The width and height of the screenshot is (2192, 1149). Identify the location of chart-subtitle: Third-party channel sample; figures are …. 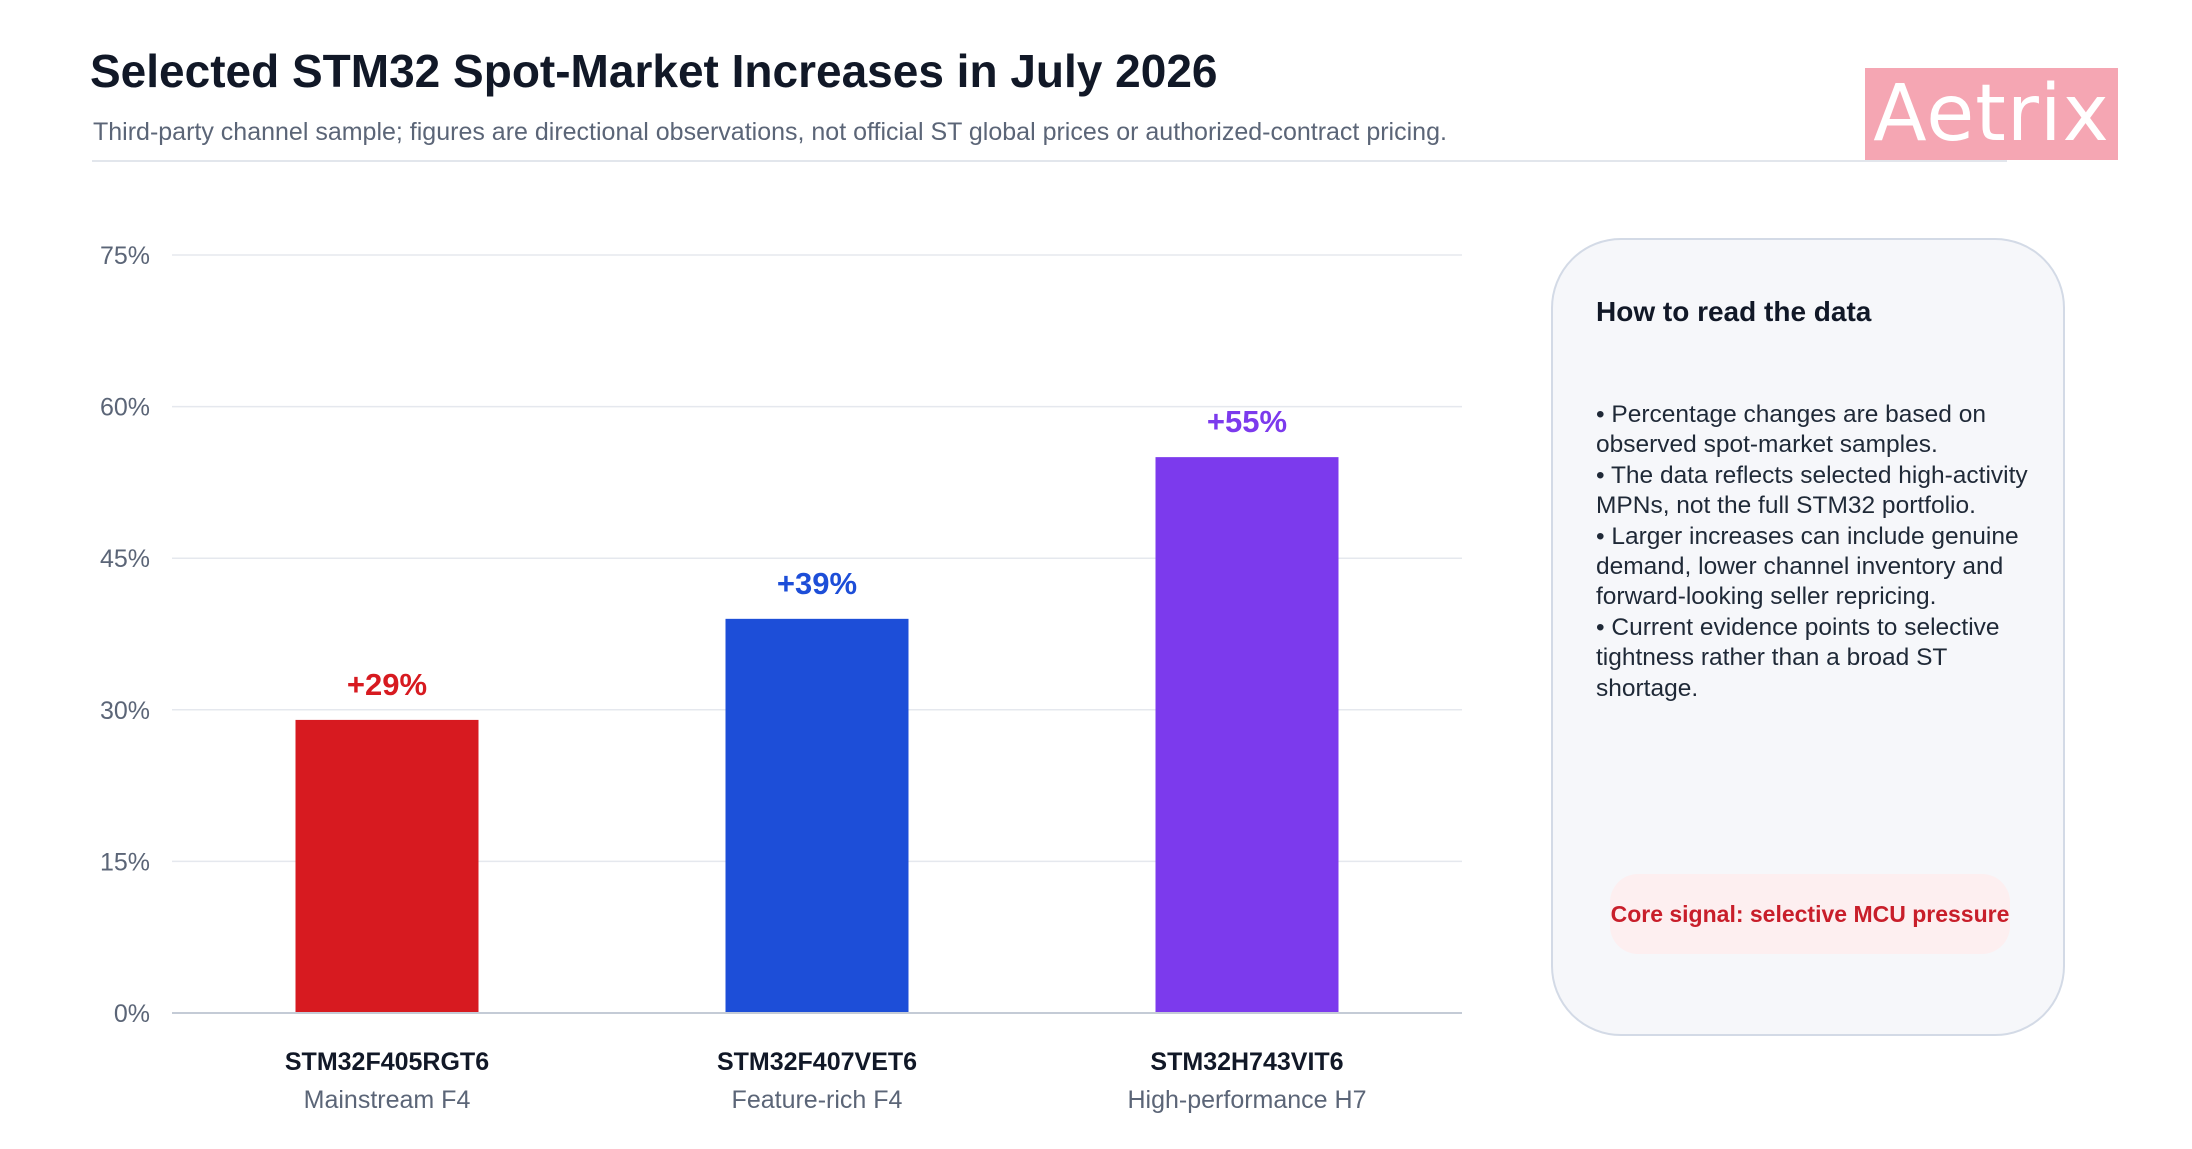
(770, 132).